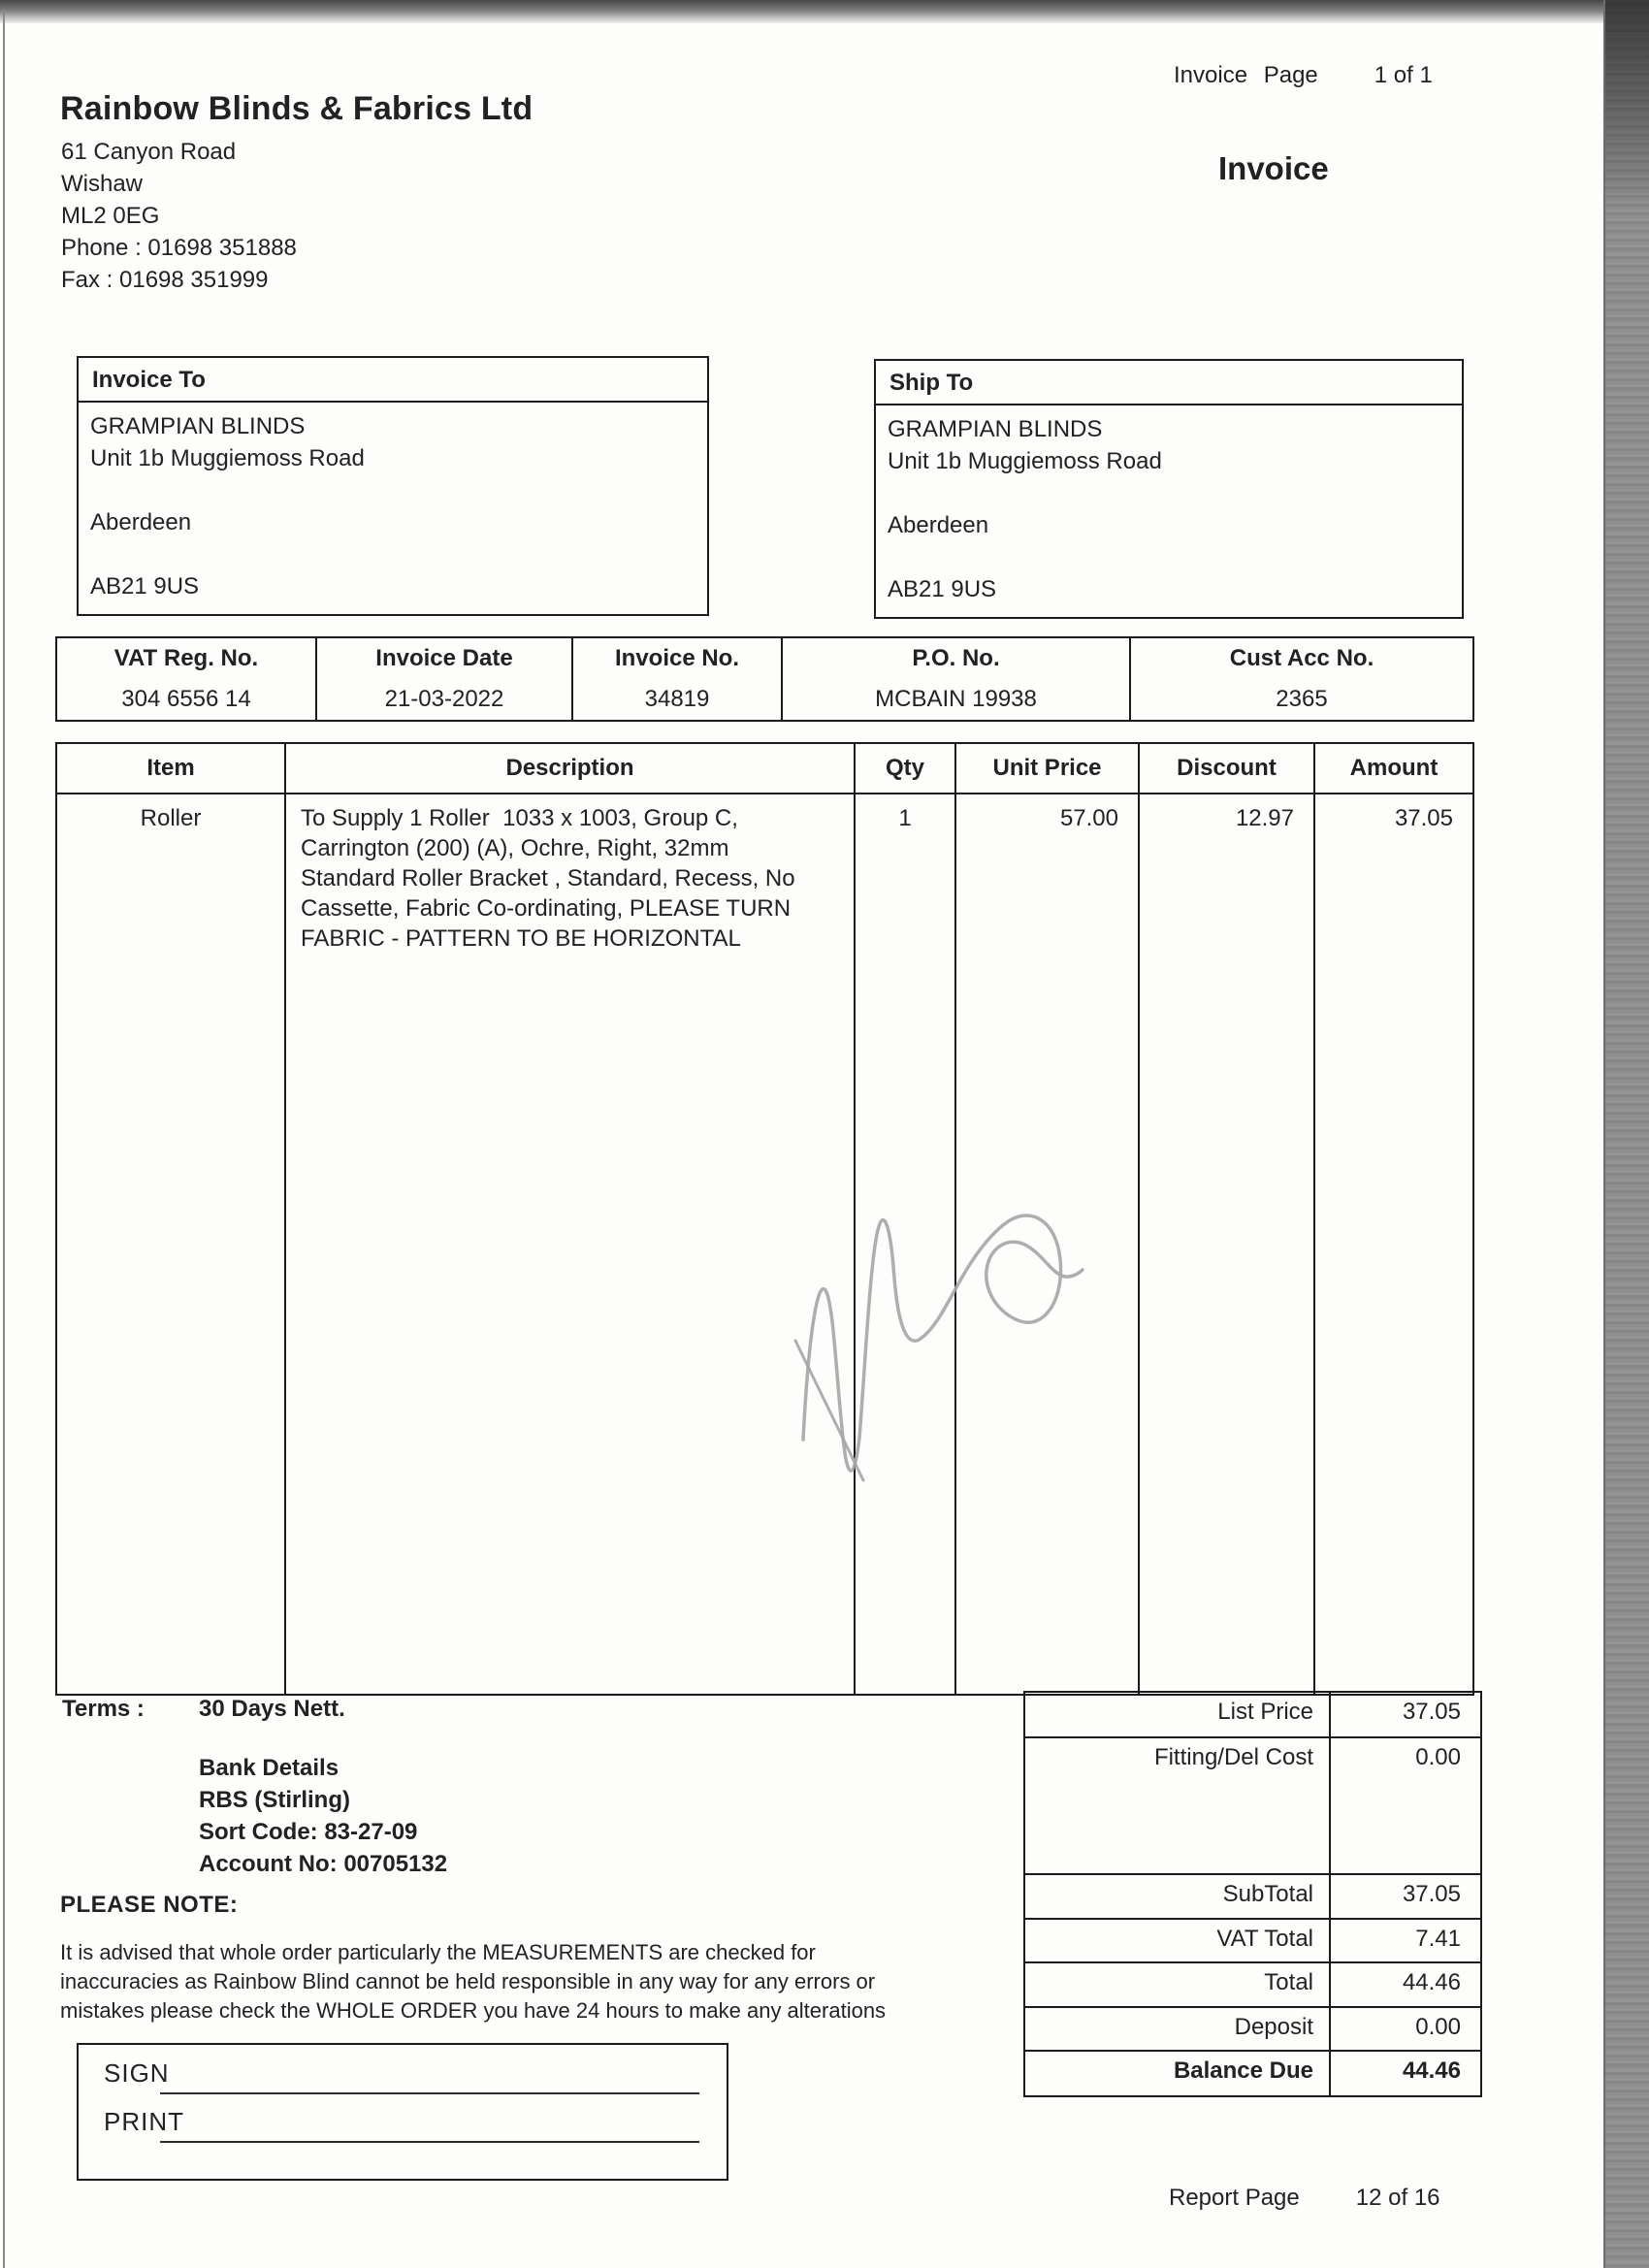  I want to click on meta-header: Invoice No., so click(676, 658).